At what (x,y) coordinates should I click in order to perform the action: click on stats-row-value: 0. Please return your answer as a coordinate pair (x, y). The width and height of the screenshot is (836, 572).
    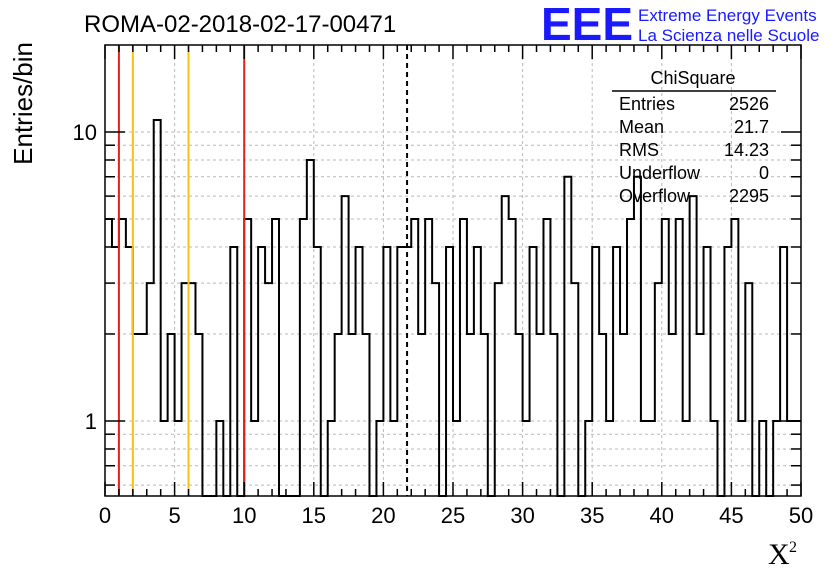
    Looking at the image, I should click on (764, 173).